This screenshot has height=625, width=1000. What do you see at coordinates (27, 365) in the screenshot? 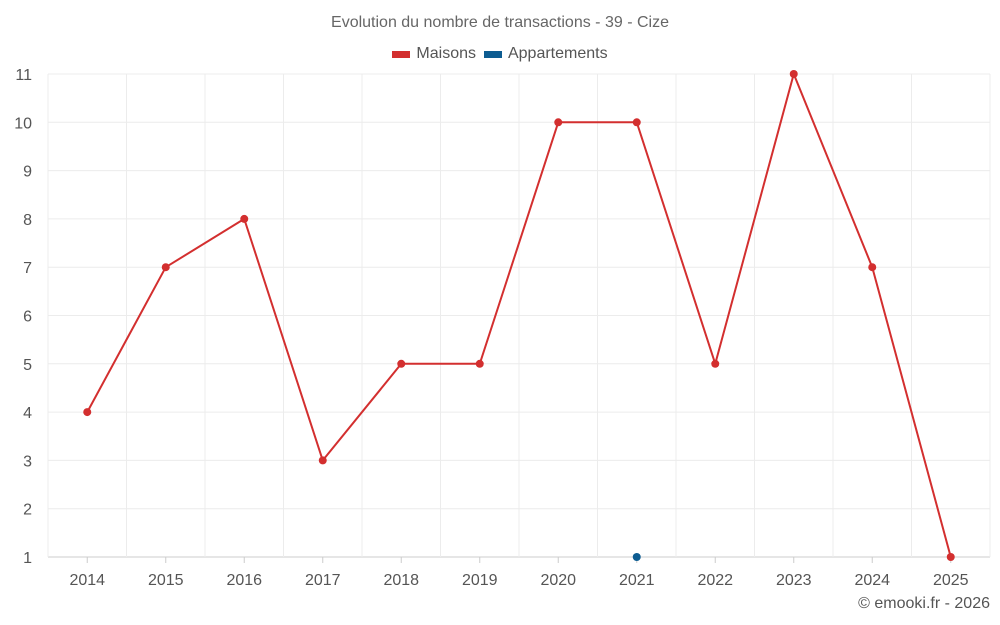
I see `y-tick-label: 5` at bounding box center [27, 365].